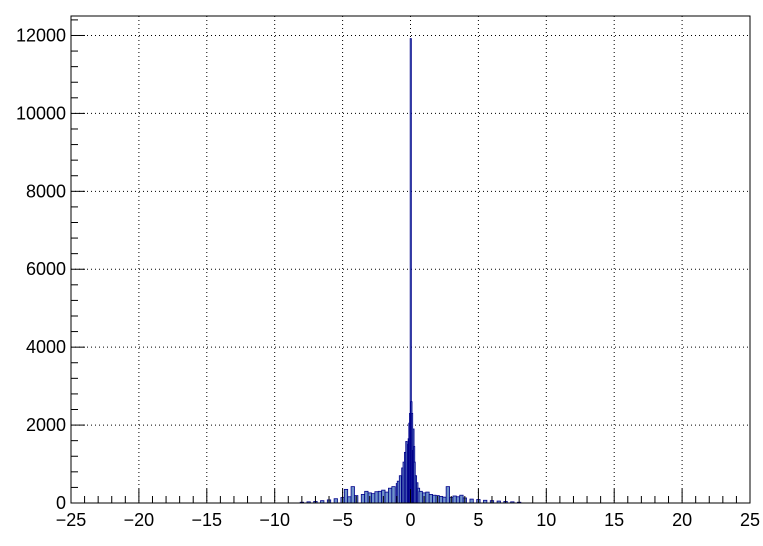 This screenshot has width=763, height=546. I want to click on x-tick-label: 25, so click(750, 520).